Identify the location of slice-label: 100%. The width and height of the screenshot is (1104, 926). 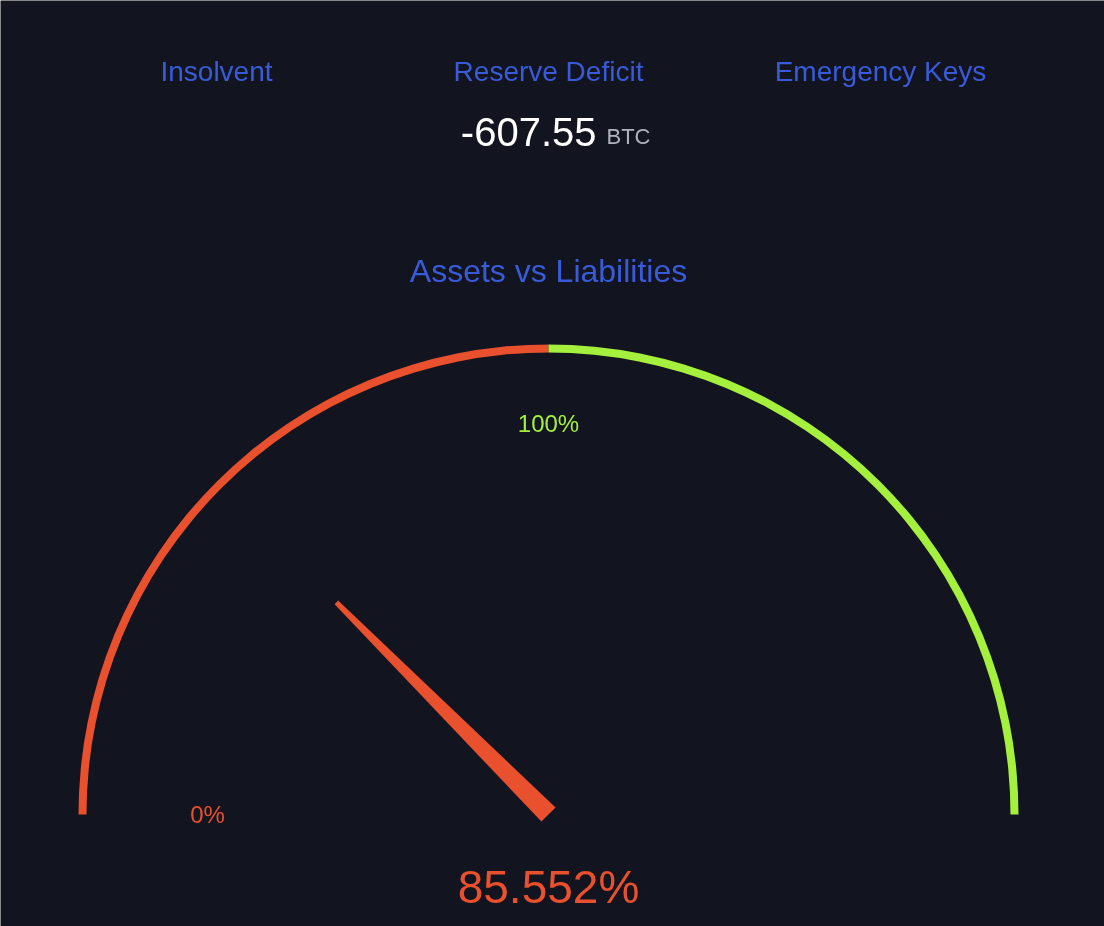
(548, 423).